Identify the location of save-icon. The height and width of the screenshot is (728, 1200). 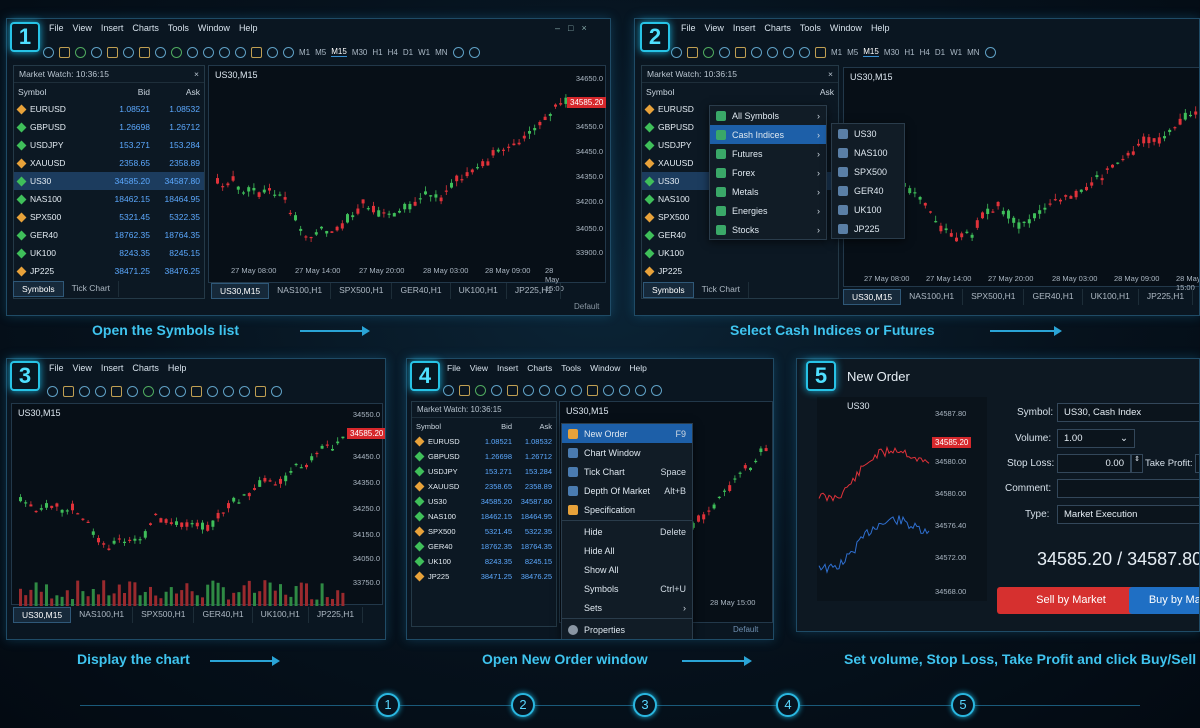
(756, 52).